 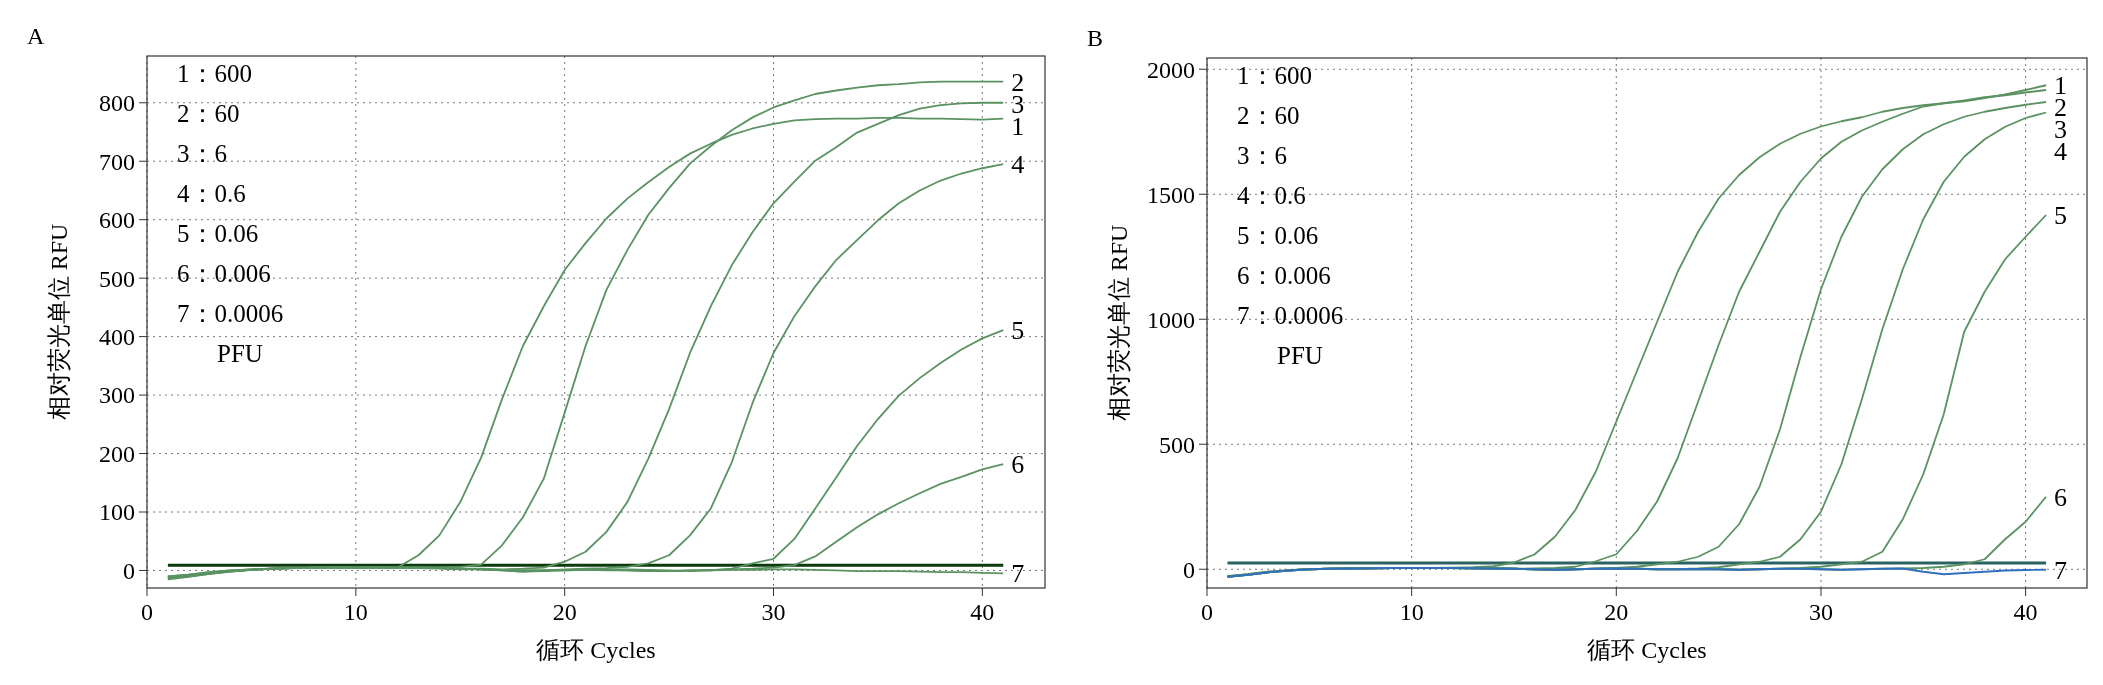 I want to click on y-tick-label: 100, so click(x=117, y=512).